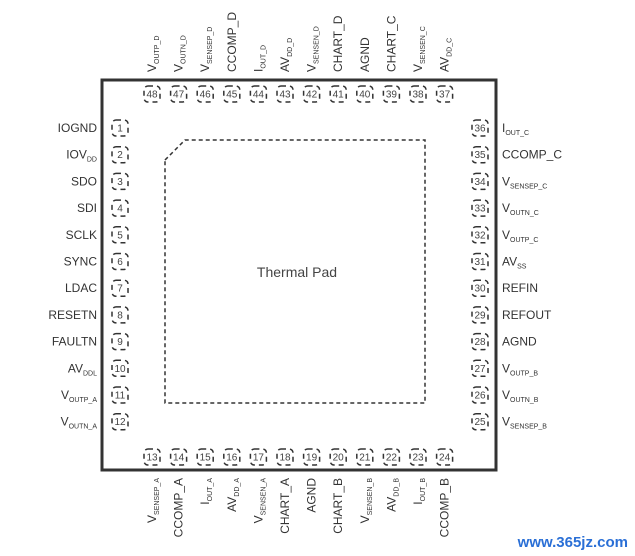 This screenshot has height=556, width=635. I want to click on pin-number-4: 4, so click(120, 209).